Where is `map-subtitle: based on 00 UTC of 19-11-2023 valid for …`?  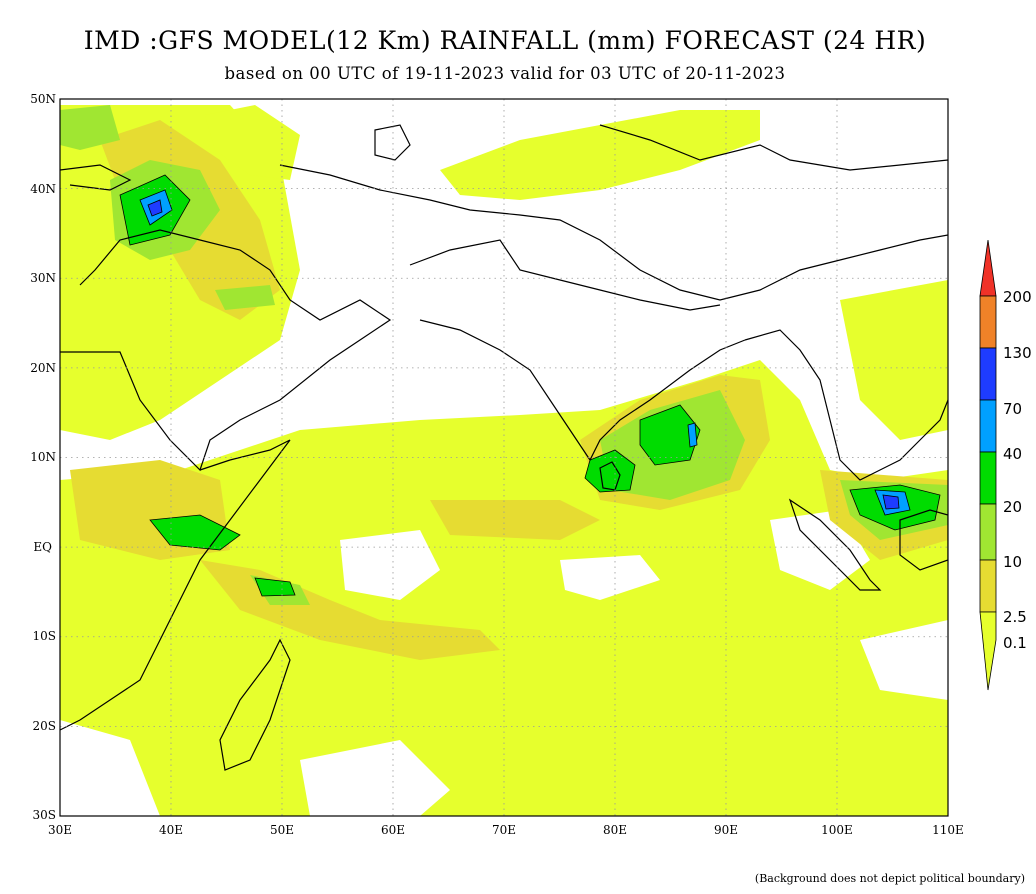
map-subtitle: based on 00 UTC of 19-11-2023 valid for … is located at coordinates (505, 73).